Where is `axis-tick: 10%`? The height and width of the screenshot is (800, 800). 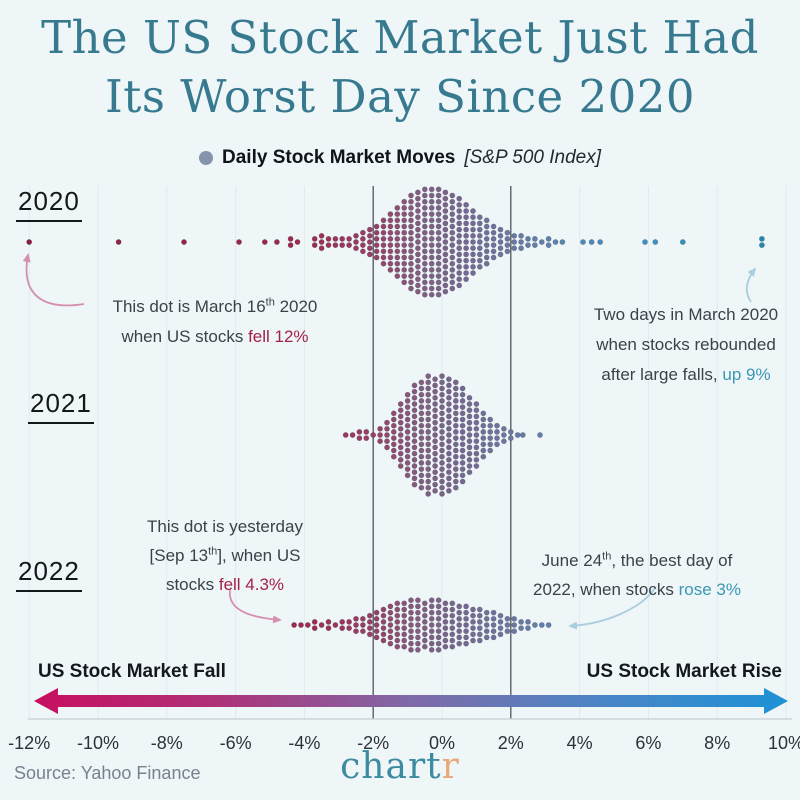 axis-tick: 10% is located at coordinates (783, 743).